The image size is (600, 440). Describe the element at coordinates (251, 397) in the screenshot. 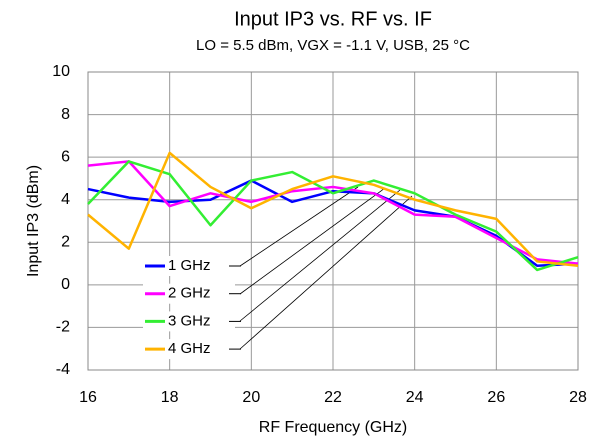

I see `x-tick-label: 20` at that location.